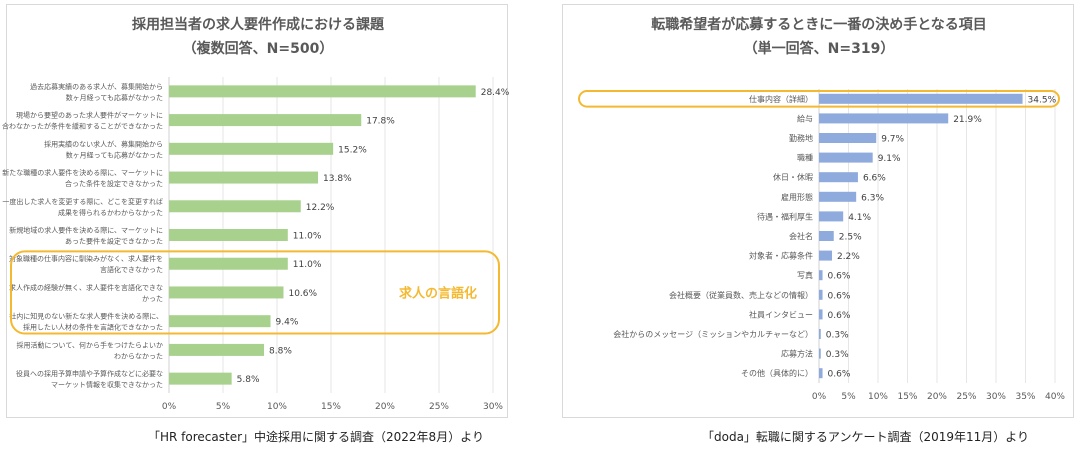 The width and height of the screenshot is (1080, 451). I want to click on right_chart-category-label: 待遇・福利厚生, so click(785, 216).